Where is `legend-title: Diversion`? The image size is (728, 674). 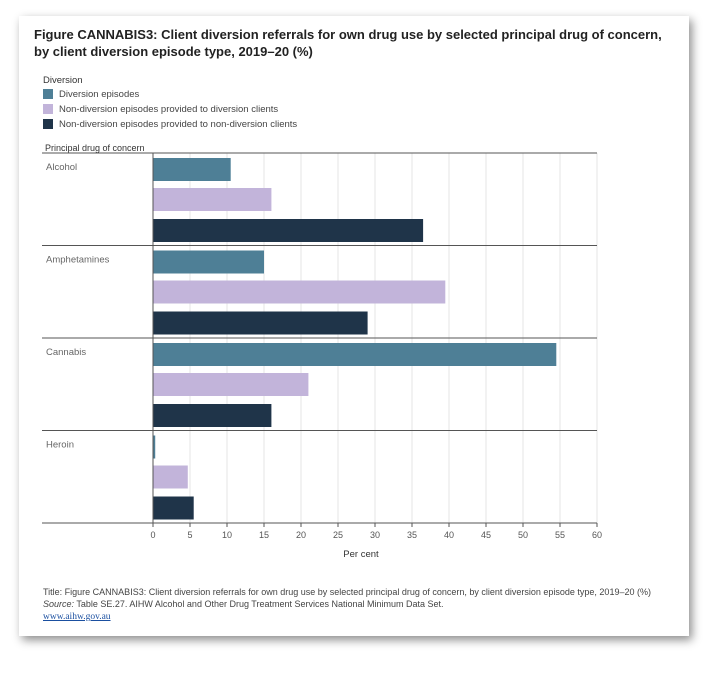
legend-title: Diversion is located at coordinates (63, 80).